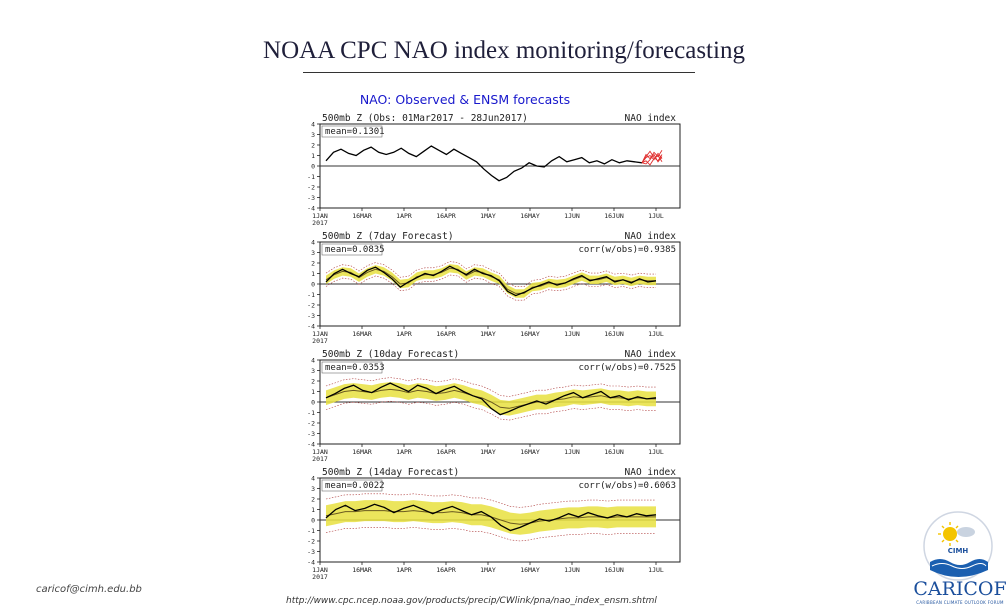 Image resolution: width=1008 pixels, height=612 pixels. What do you see at coordinates (425, 118) in the screenshot?
I see `panel-title: 500mb Z (Obs: 01Mar2017 - 28Jun2017)` at bounding box center [425, 118].